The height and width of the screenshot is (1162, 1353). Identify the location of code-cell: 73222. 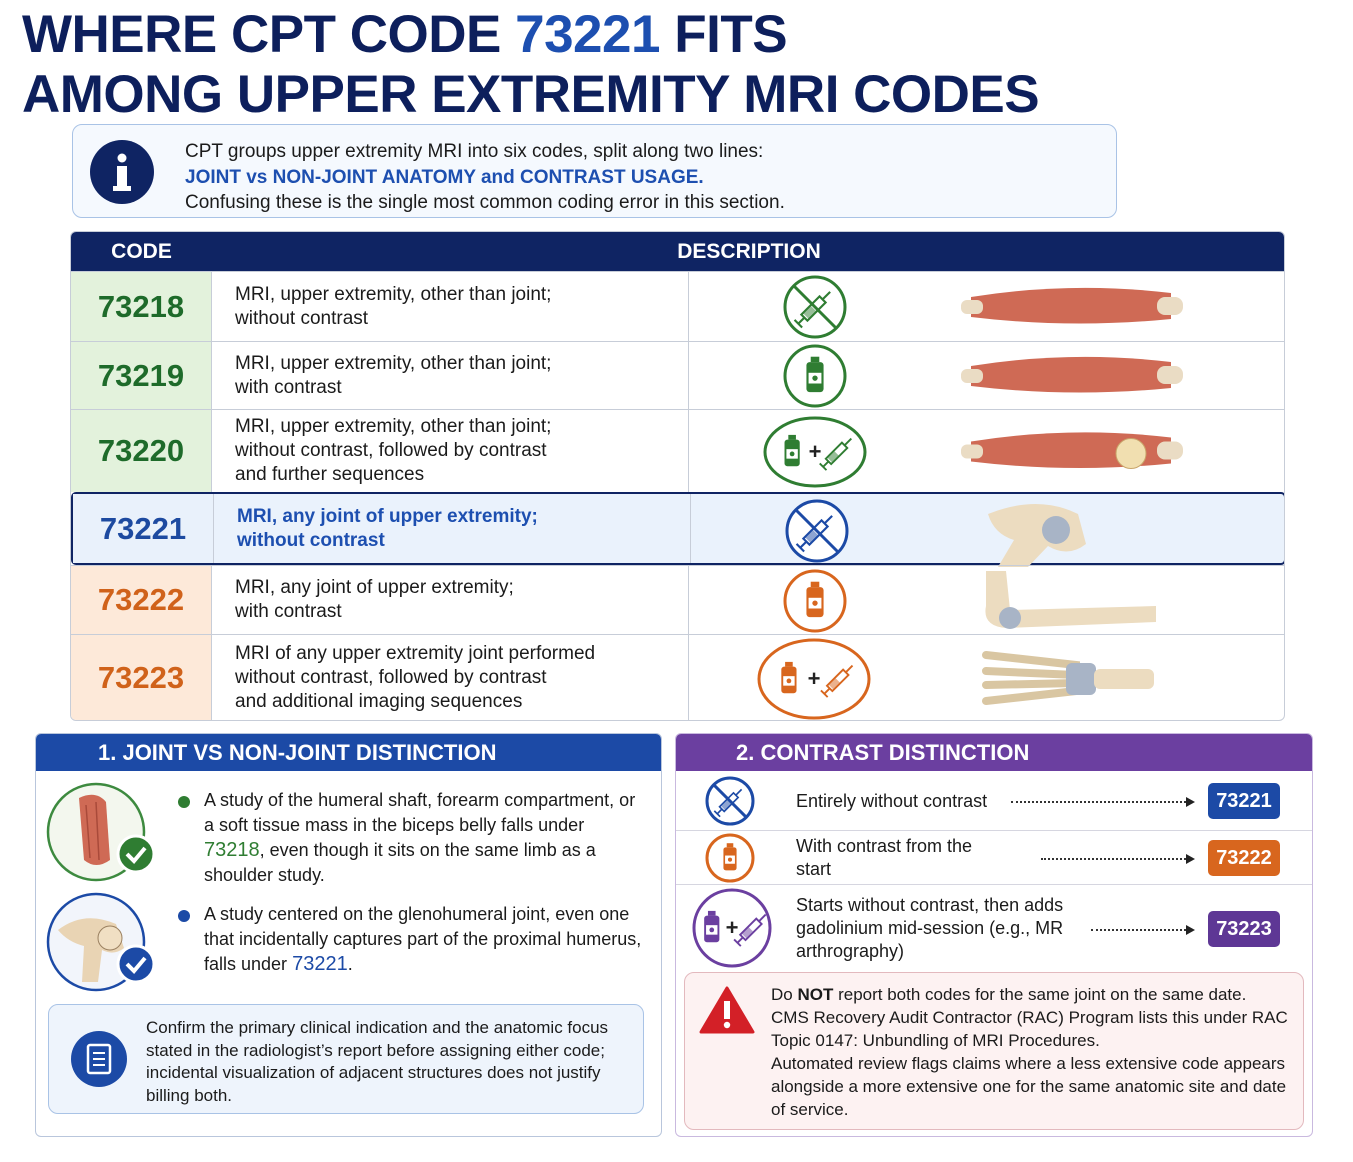
(141, 600).